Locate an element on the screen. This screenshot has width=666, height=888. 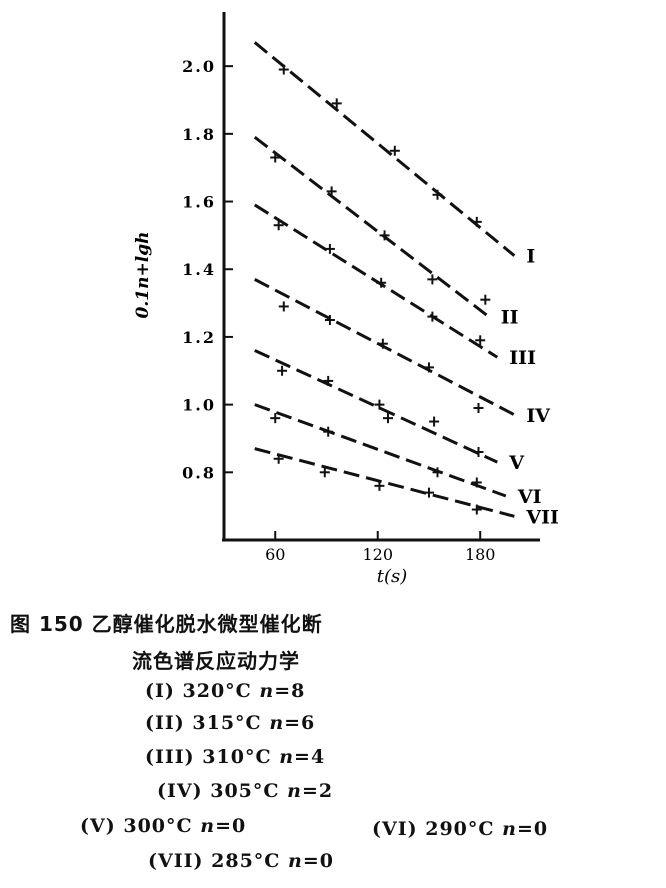
figure-caption-line1: 图 150 乙醇催化脱水微型催化断 is located at coordinates (166, 624).